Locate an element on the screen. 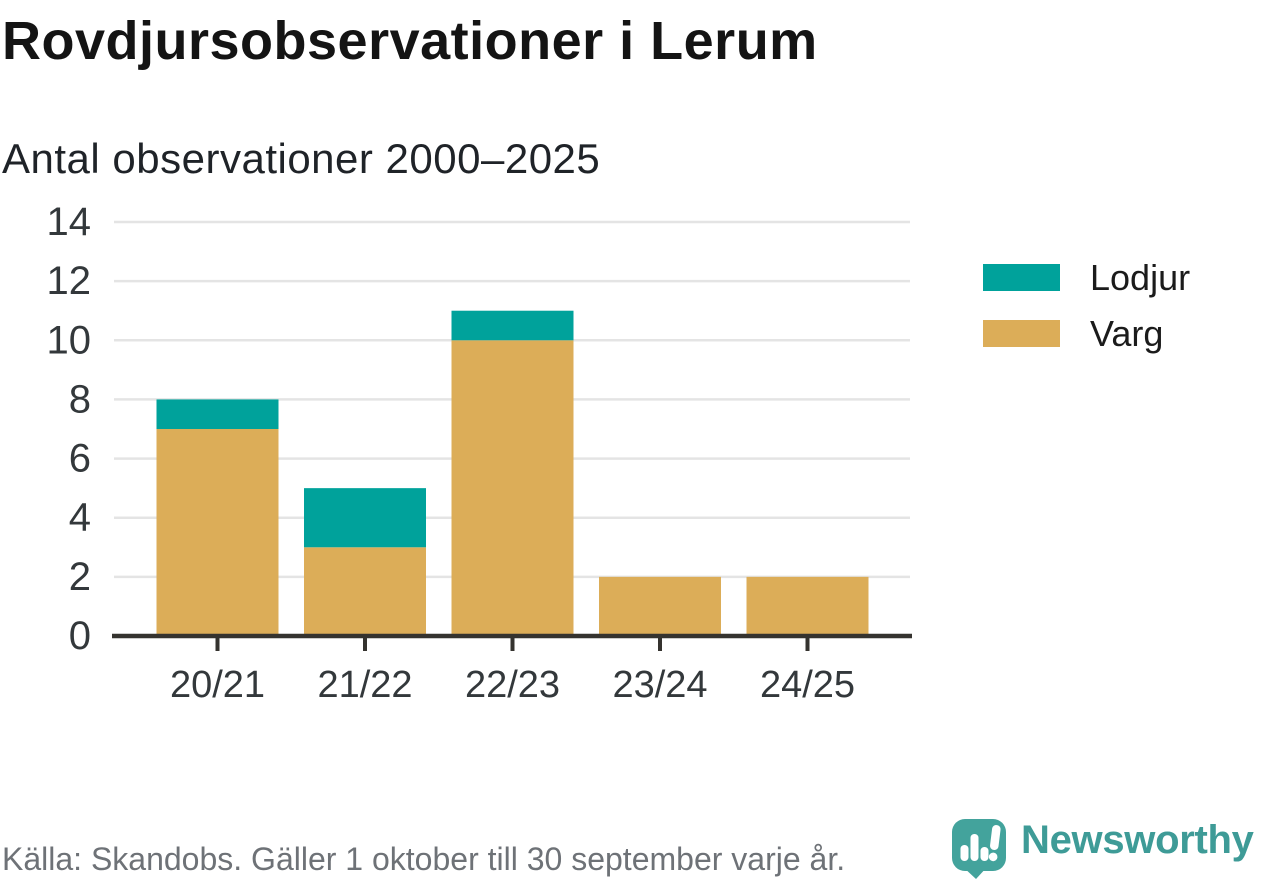  y-tick-label: 12 is located at coordinates (69, 281).